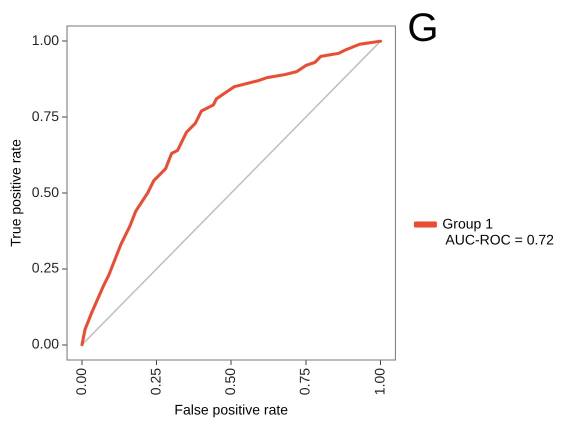  I want to click on x-tick-label: 0.25, so click(155, 382).